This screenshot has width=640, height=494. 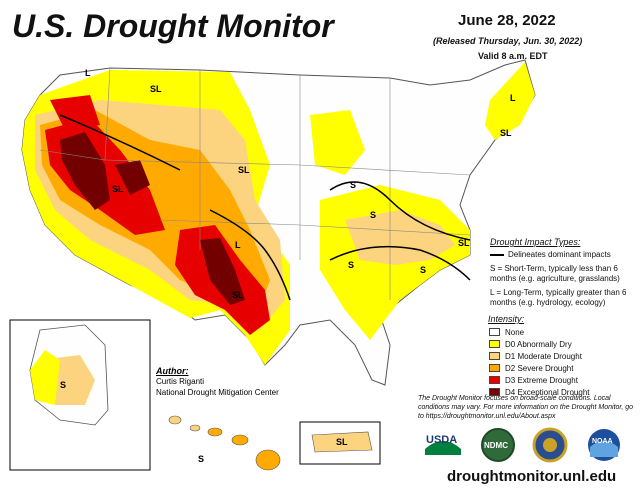 What do you see at coordinates (85, 171) in the screenshot?
I see `d4-region-california` at bounding box center [85, 171].